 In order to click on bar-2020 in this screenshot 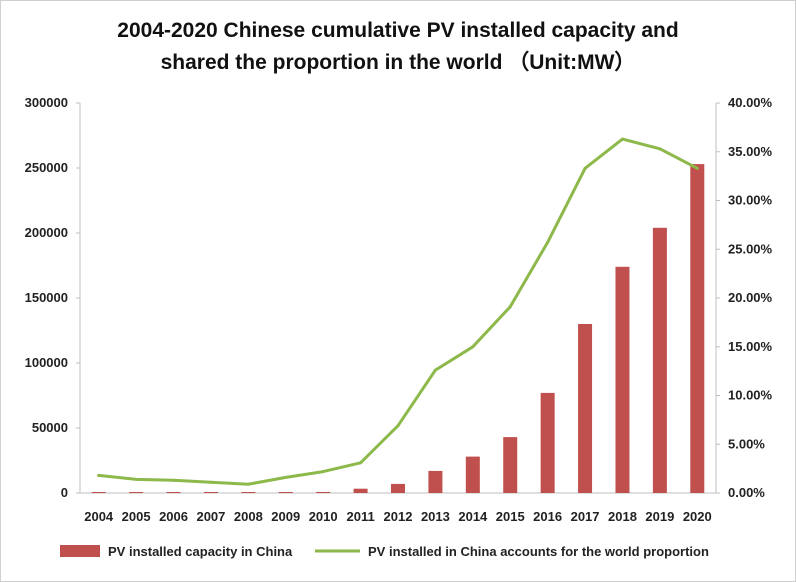, I will do `click(697, 328)`.